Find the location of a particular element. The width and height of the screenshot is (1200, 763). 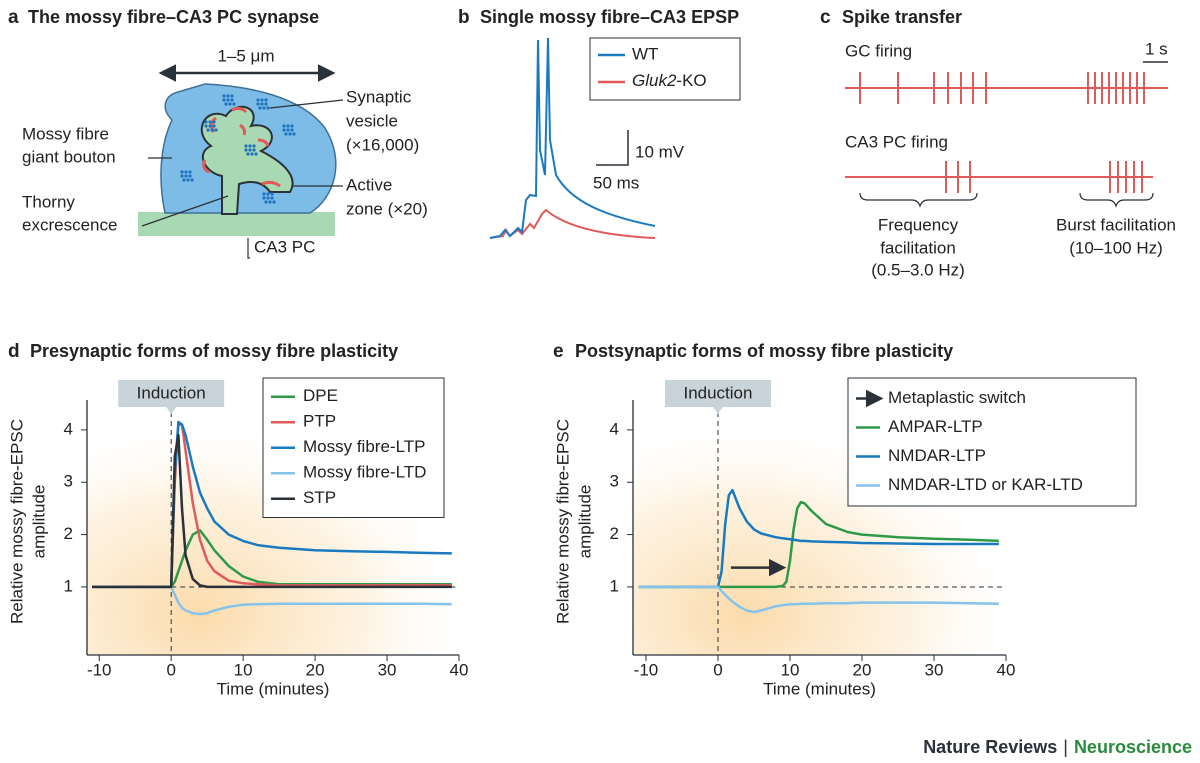

panel-title: The mossy fibre–CA3 PC synapse is located at coordinates (173, 17).